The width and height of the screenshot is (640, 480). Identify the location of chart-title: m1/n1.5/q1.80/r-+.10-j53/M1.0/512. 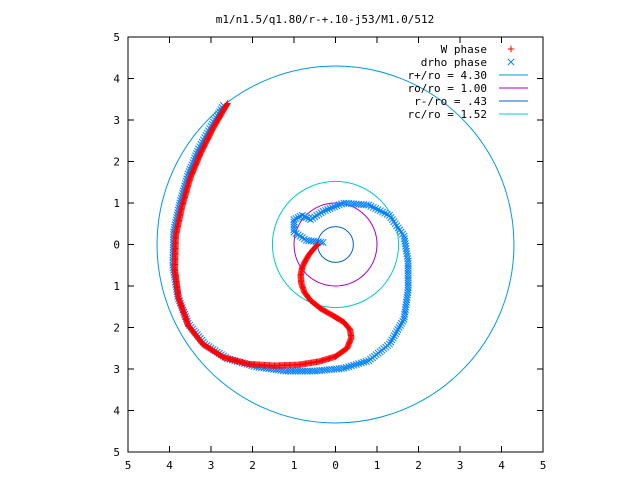
(325, 19).